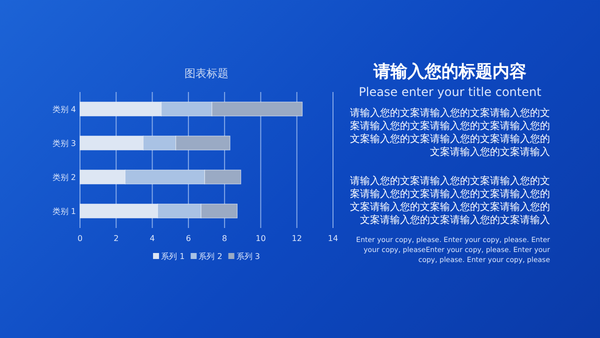 This screenshot has width=600, height=338. Describe the element at coordinates (64, 143) in the screenshot. I see `y-tick-label: 类别 3` at that location.